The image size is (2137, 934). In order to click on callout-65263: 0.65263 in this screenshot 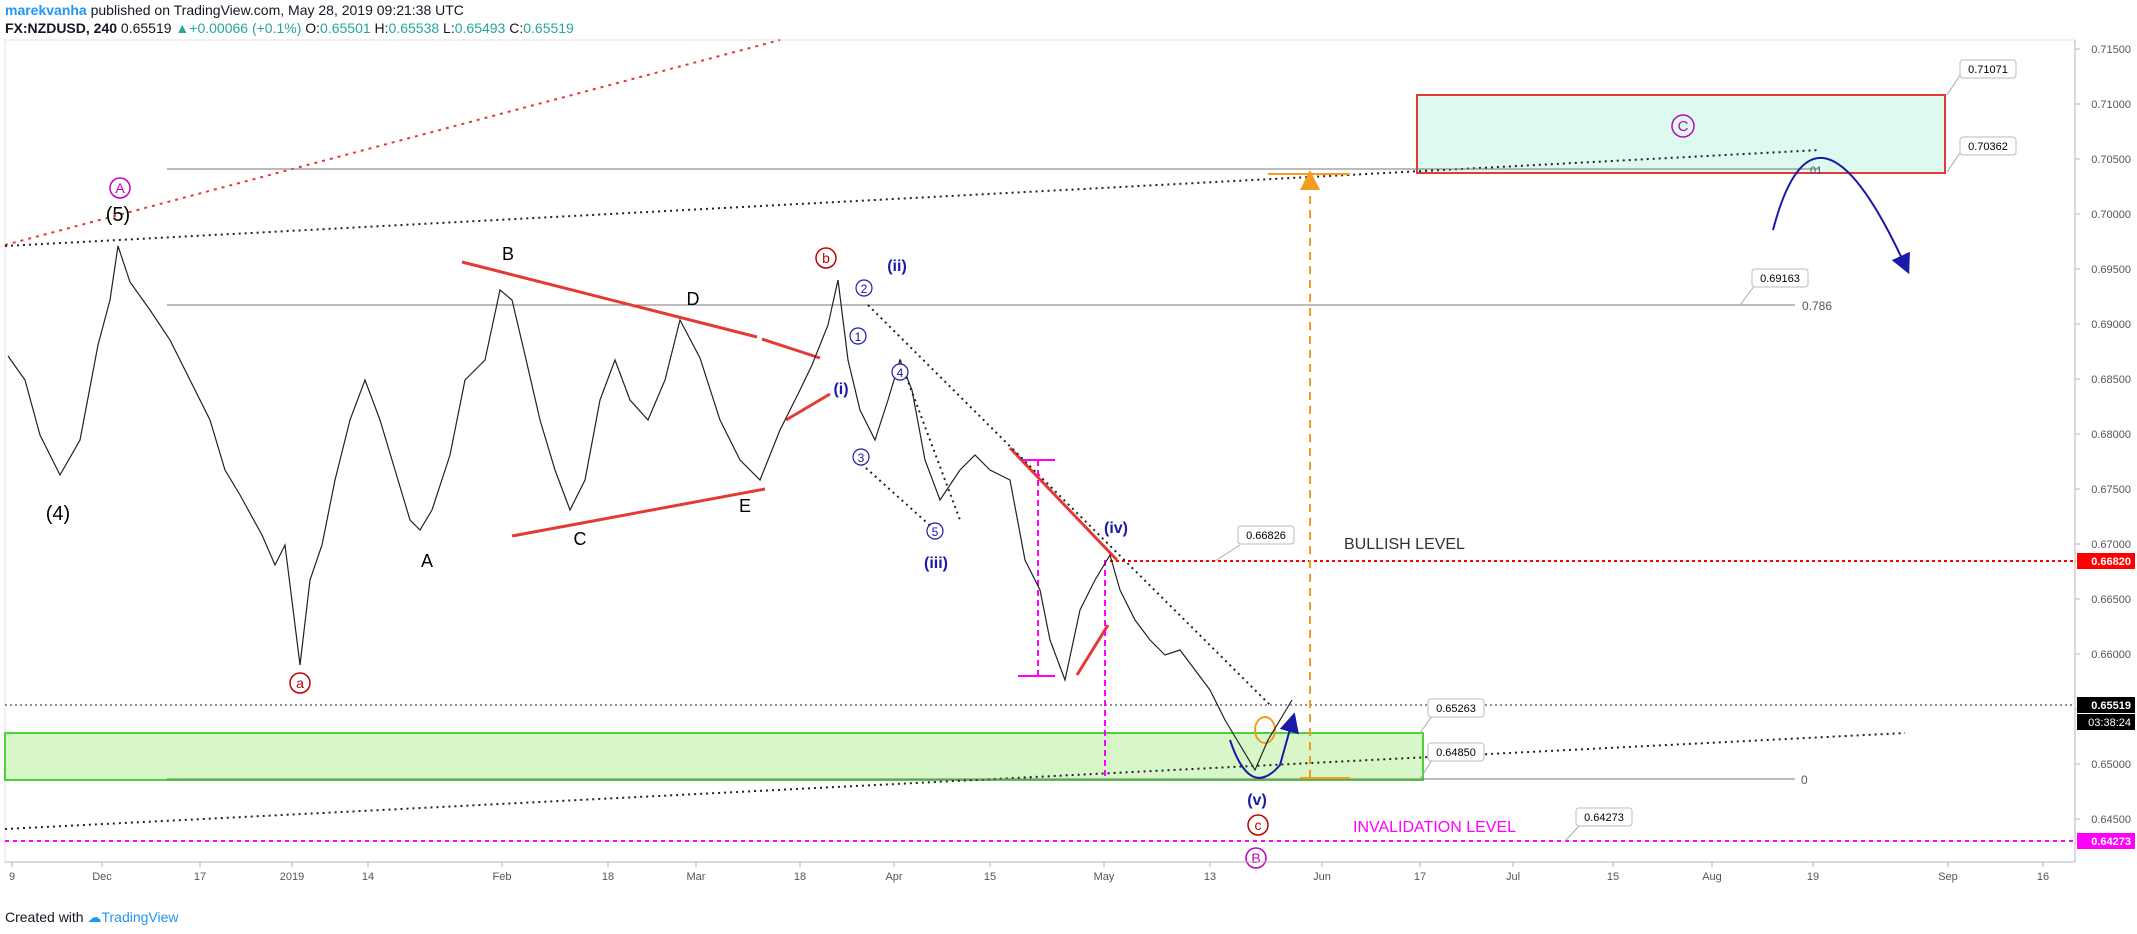, I will do `click(1456, 709)`.